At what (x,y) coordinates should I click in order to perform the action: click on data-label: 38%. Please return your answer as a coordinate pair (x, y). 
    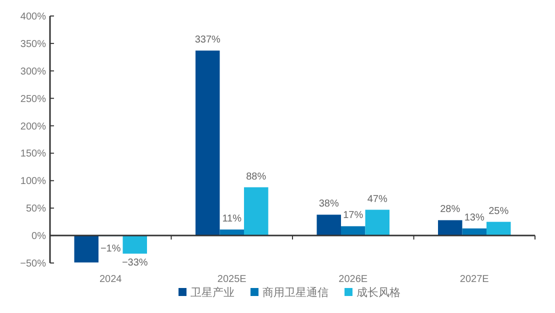
    Looking at the image, I should click on (328, 204).